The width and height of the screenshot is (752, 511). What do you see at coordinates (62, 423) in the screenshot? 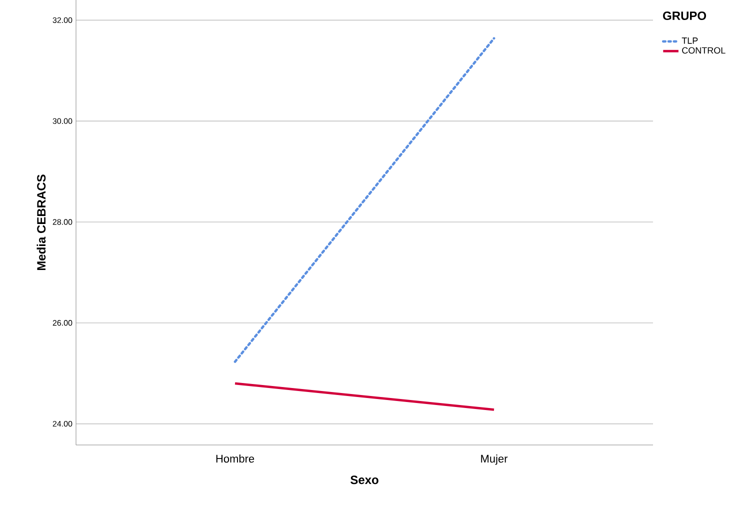
I see `y-tick-label: 24.00` at bounding box center [62, 423].